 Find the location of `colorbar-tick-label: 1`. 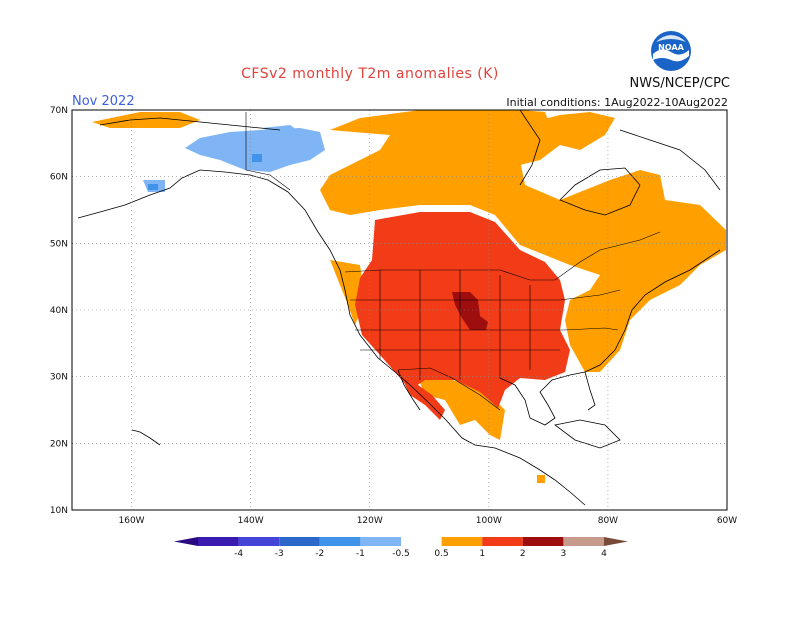

colorbar-tick-label: 1 is located at coordinates (482, 554).